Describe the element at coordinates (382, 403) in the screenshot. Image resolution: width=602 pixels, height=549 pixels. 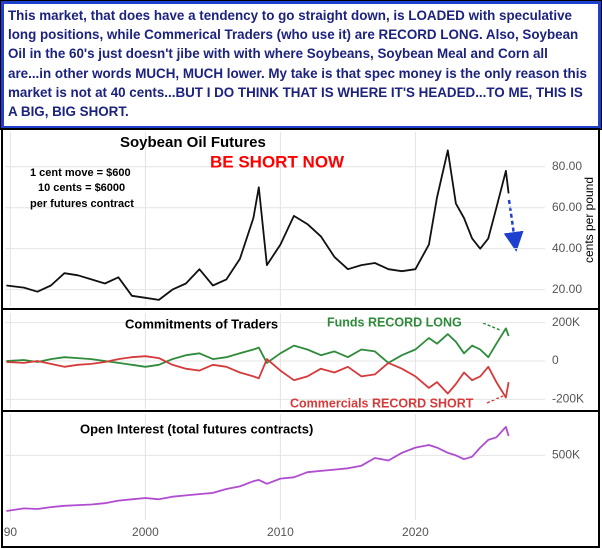
I see `annotation: Commercials RECORD SHORT` at that location.